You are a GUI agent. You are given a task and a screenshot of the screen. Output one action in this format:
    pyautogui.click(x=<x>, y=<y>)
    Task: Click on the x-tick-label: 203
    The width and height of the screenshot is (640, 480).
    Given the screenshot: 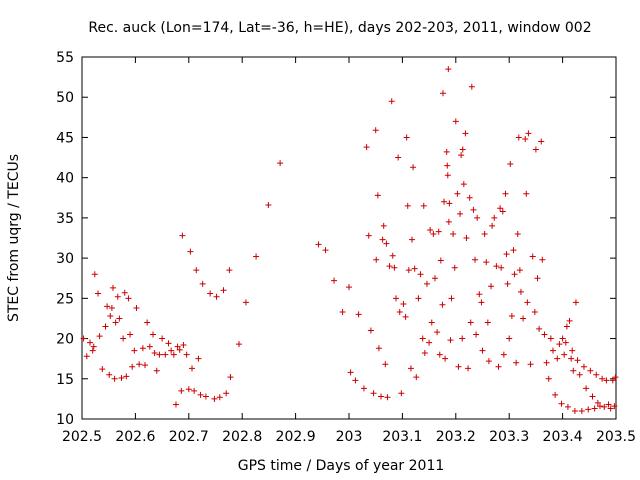 What is the action you would take?
    pyautogui.click(x=349, y=437)
    